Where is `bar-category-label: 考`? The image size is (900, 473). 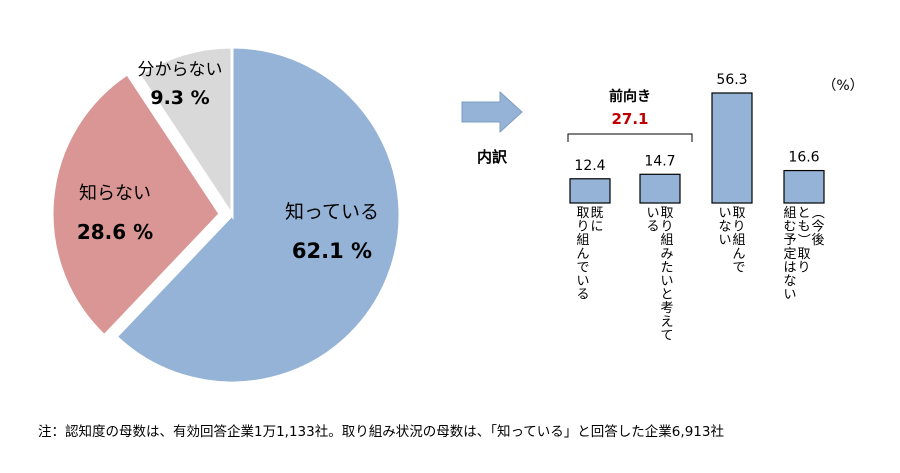
bar-category-label: 考 is located at coordinates (666, 308).